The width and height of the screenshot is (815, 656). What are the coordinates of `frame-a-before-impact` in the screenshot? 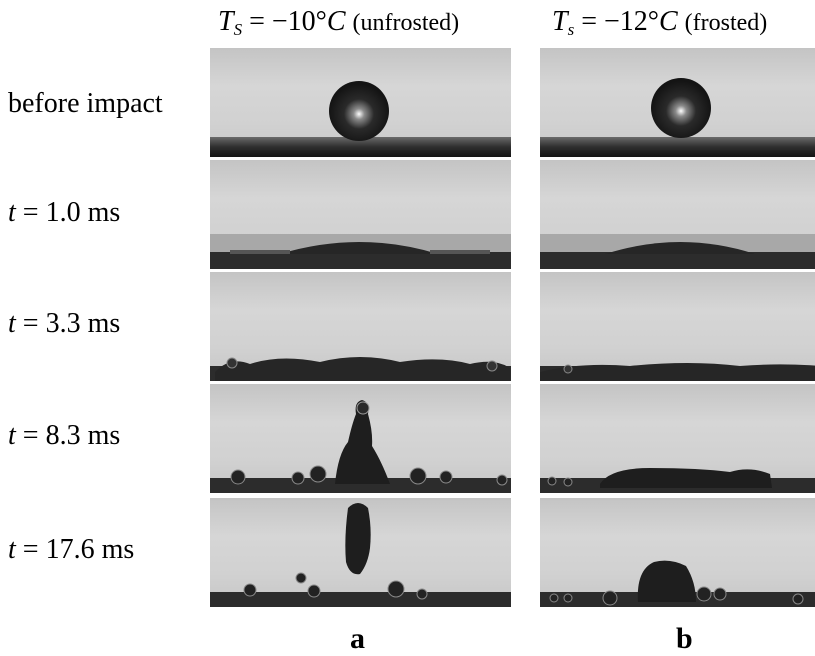 It's located at (360, 102).